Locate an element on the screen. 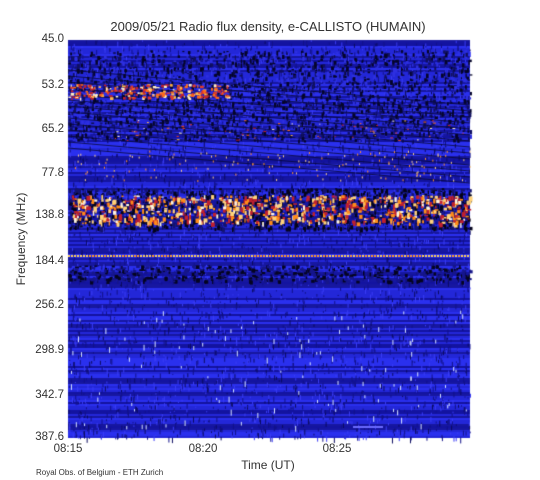 This screenshot has height=480, width=540. x-tick-label: 08:15 is located at coordinates (68, 449).